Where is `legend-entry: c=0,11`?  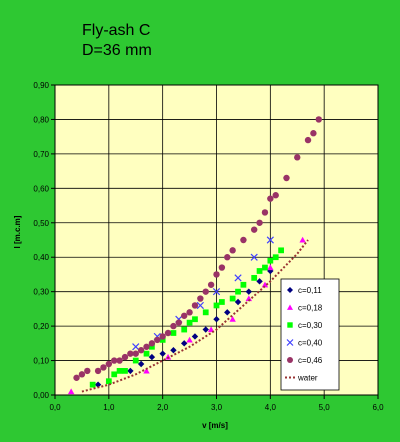
legend-entry: c=0,11 is located at coordinates (310, 290).